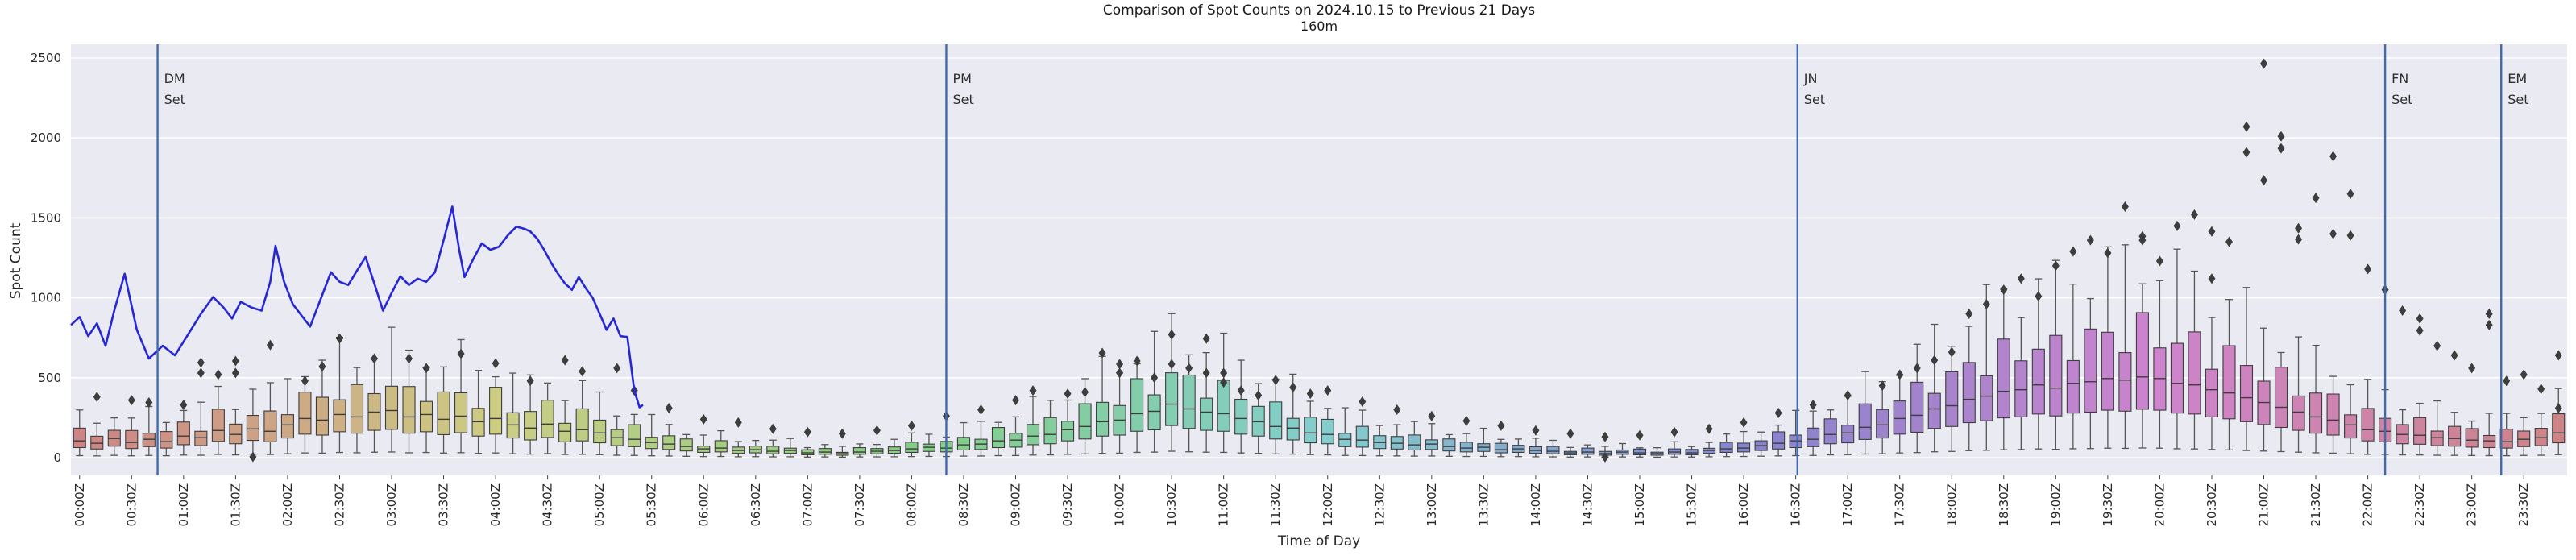 This screenshot has height=560, width=2576. What do you see at coordinates (1171, 505) in the screenshot?
I see `x-tick-label: 10:30Z` at bounding box center [1171, 505].